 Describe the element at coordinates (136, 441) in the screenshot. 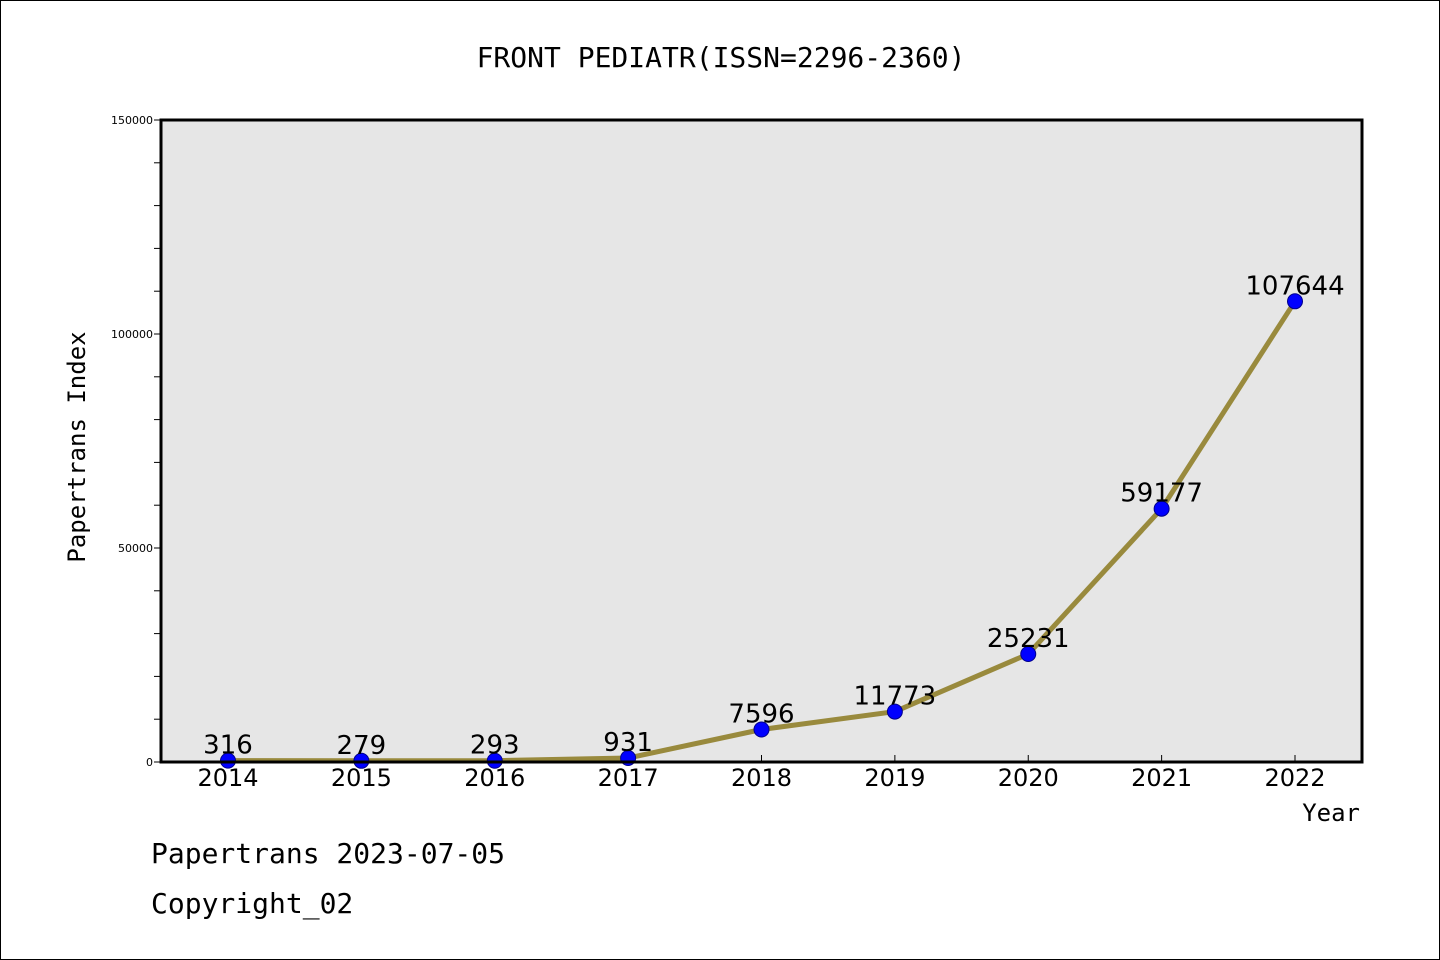

I see `y-axis-ticks: 0 50000 100000 150000` at that location.